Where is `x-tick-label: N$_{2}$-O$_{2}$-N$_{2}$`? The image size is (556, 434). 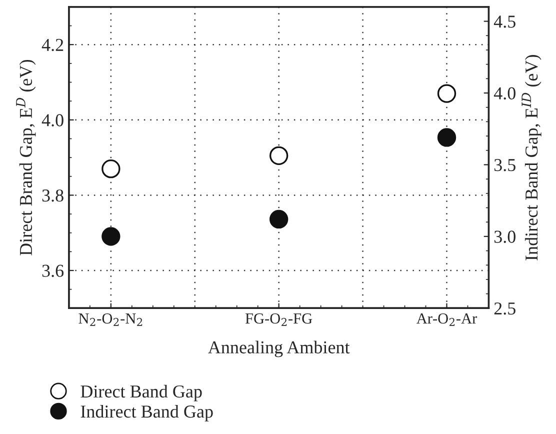 x-tick-label: N$_{2}$-O$_{2}$-N$_{2}$ is located at coordinates (110, 319).